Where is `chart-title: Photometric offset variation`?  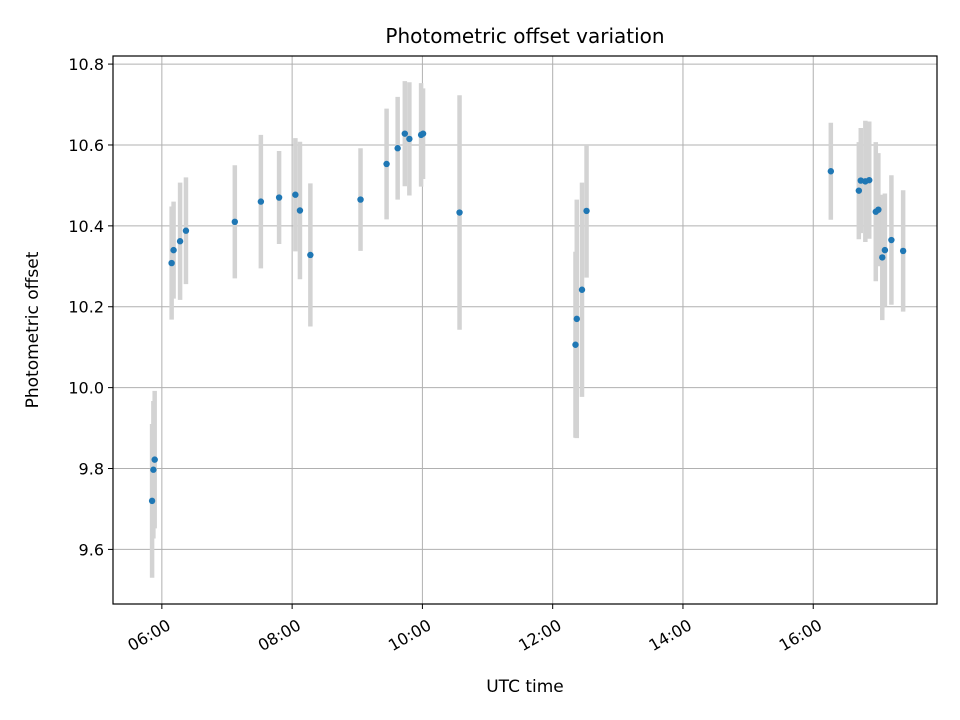
chart-title: Photometric offset variation is located at coordinates (524, 36).